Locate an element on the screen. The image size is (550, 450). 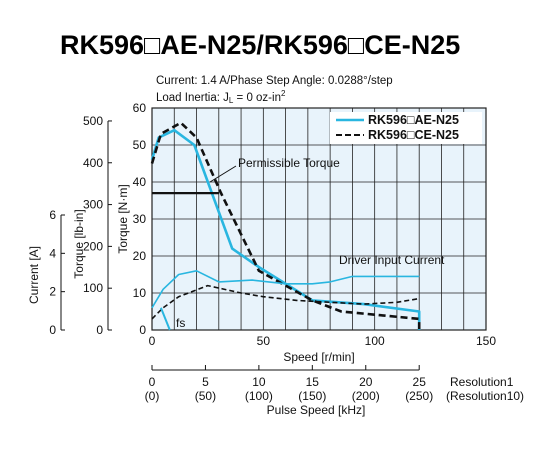
tick-label-pulse-res1: 15 is located at coordinates (313, 382).